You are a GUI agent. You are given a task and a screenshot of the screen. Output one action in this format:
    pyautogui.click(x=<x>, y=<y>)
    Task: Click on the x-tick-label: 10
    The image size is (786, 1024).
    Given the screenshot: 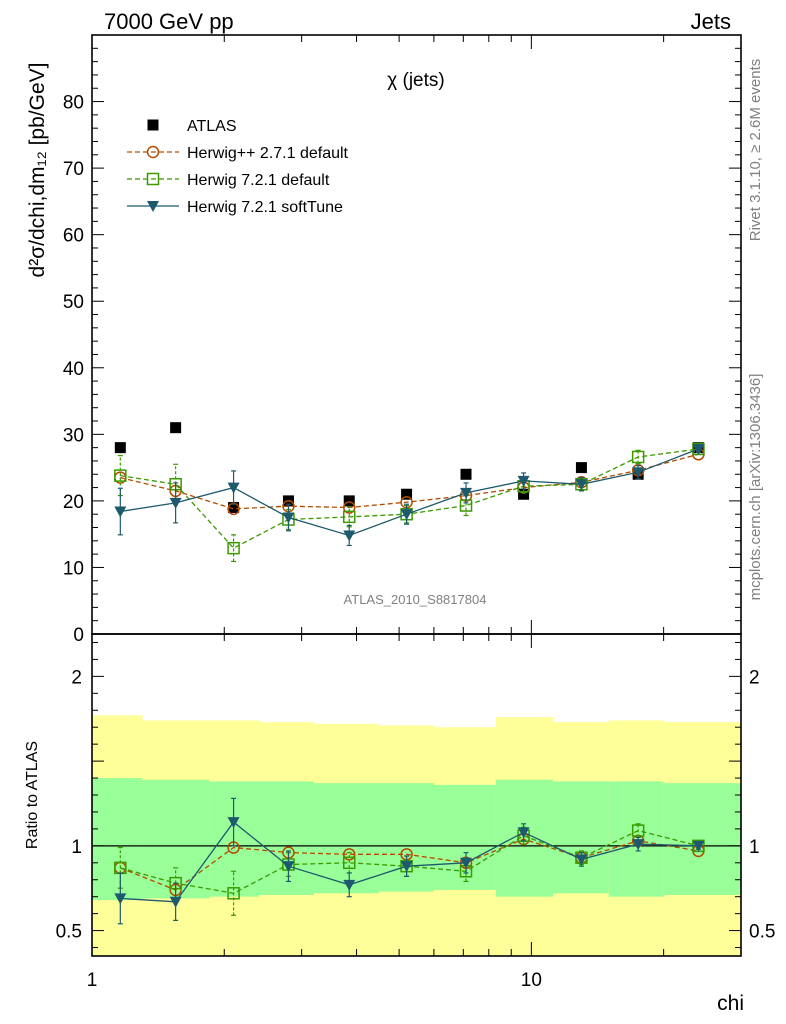 What is the action you would take?
    pyautogui.click(x=531, y=980)
    